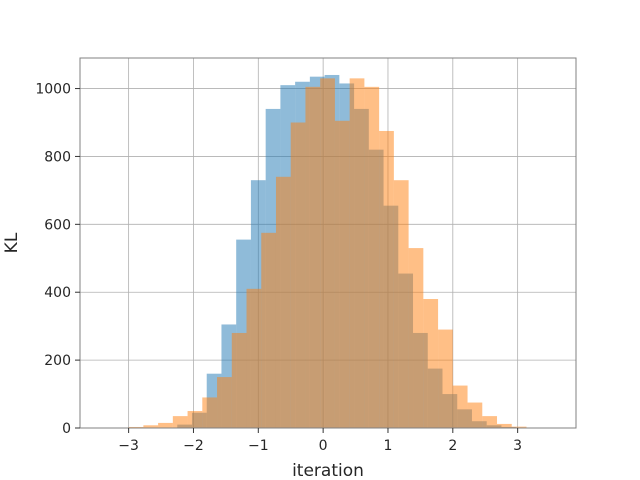  I want to click on y-axis-label: KL, so click(12, 242).